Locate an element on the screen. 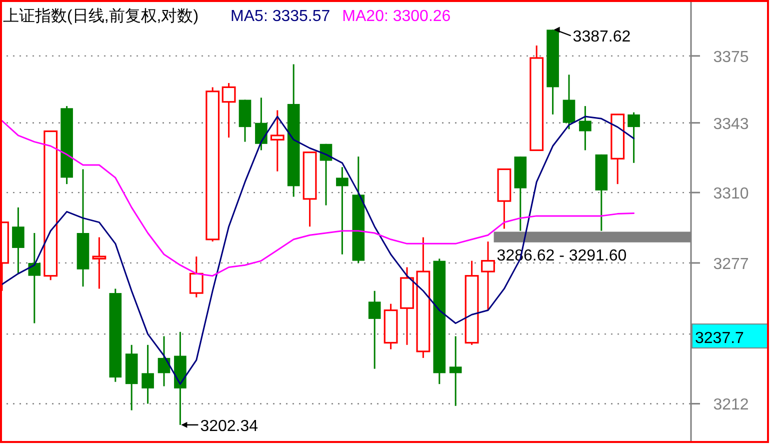 This screenshot has height=444, width=770. y-tick-label: 3277 is located at coordinates (731, 264).